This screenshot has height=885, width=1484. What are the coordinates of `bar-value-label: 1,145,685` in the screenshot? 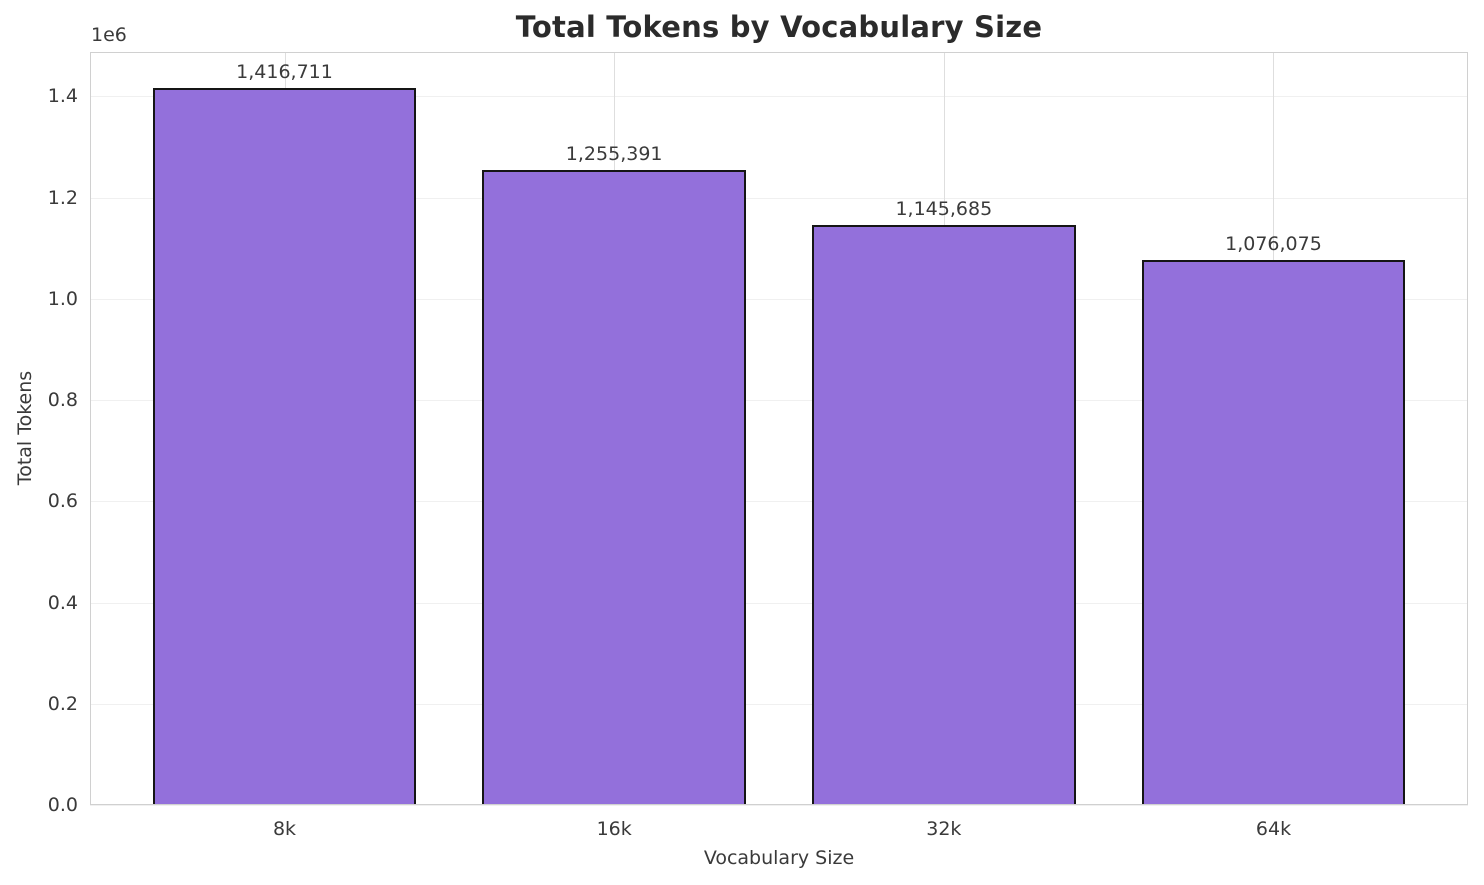 It's located at (944, 209).